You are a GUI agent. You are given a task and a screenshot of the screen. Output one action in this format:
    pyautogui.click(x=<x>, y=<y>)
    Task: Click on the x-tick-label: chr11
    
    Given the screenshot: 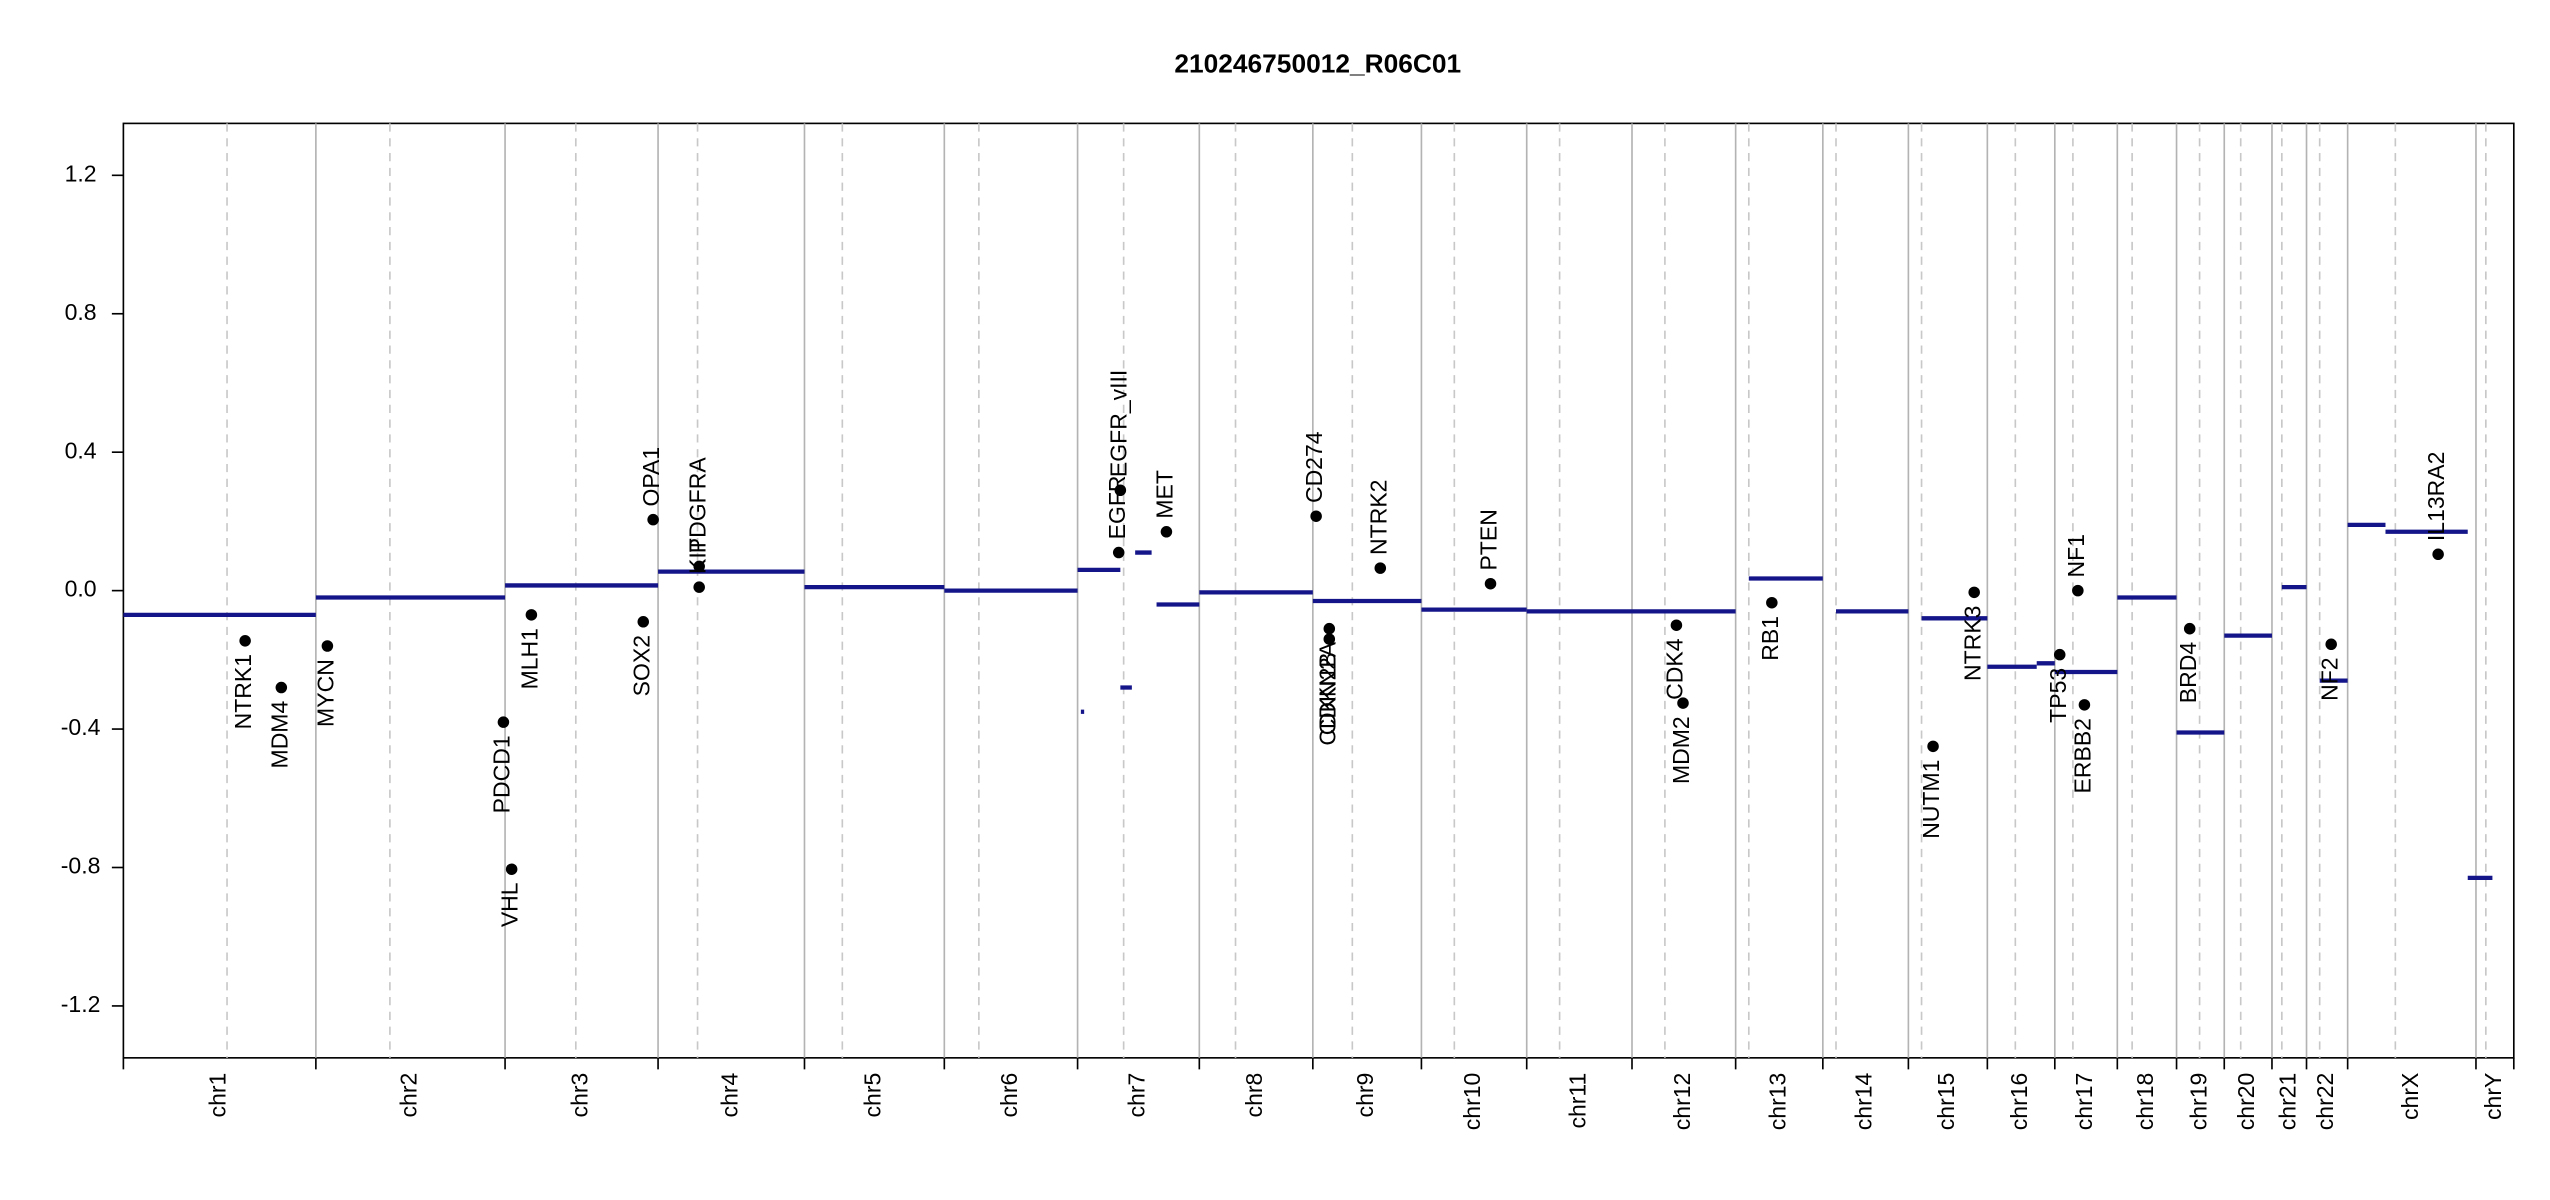 What is the action you would take?
    pyautogui.click(x=1577, y=1101)
    